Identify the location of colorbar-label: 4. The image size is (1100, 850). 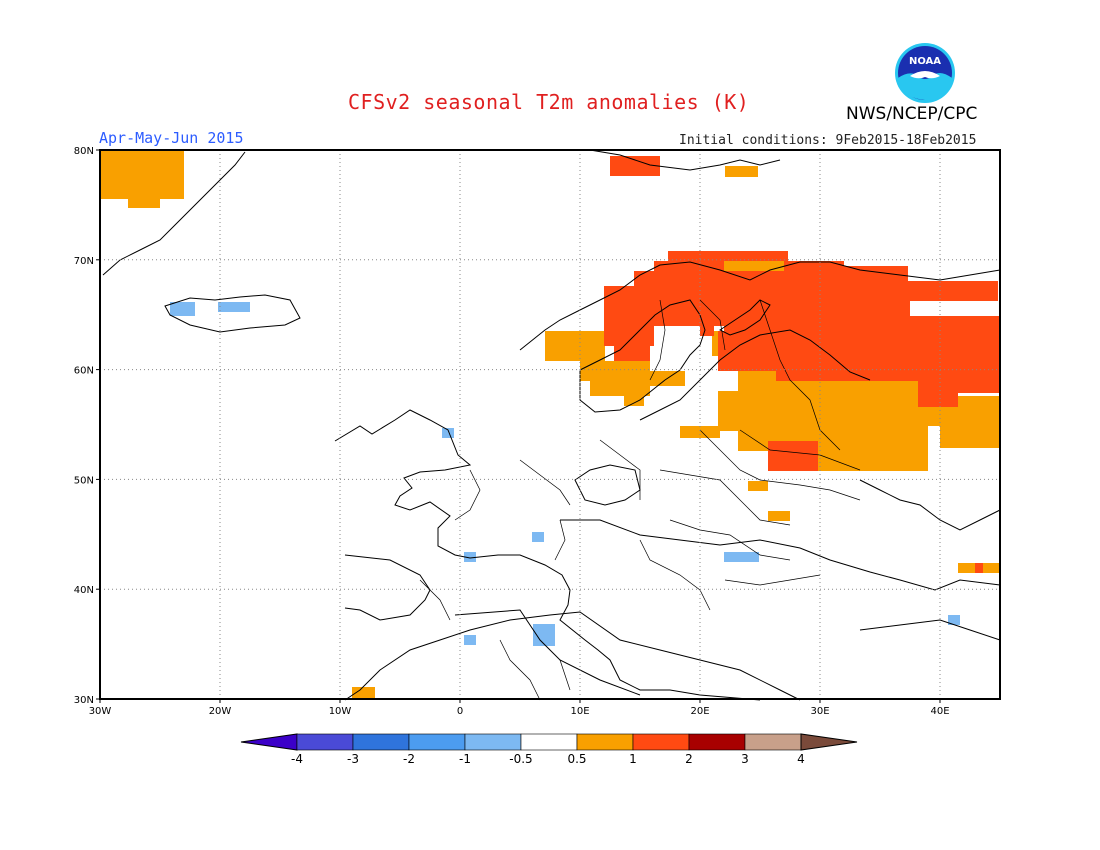
(801, 759).